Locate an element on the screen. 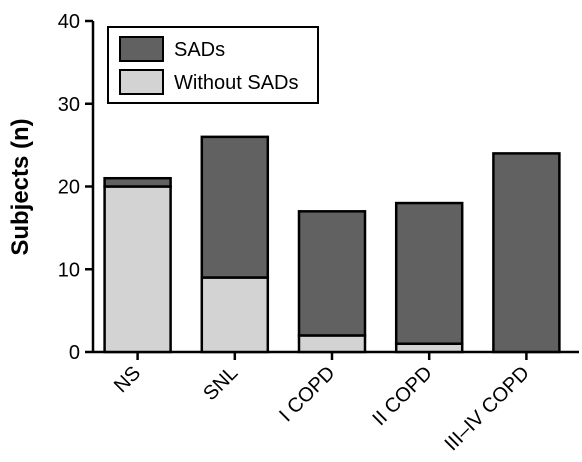  x-tick-label: III–IV COPD is located at coordinates (487, 408).